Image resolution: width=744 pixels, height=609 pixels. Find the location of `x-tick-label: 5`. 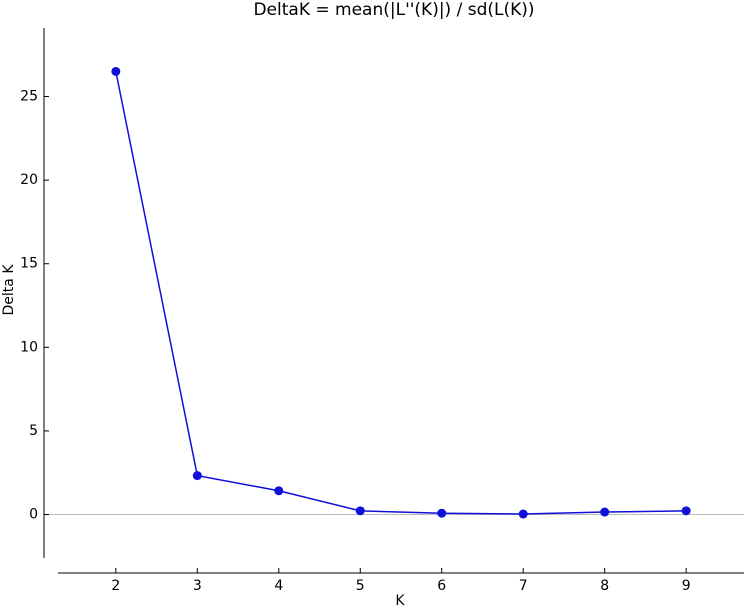

x-tick-label: 5 is located at coordinates (360, 586).